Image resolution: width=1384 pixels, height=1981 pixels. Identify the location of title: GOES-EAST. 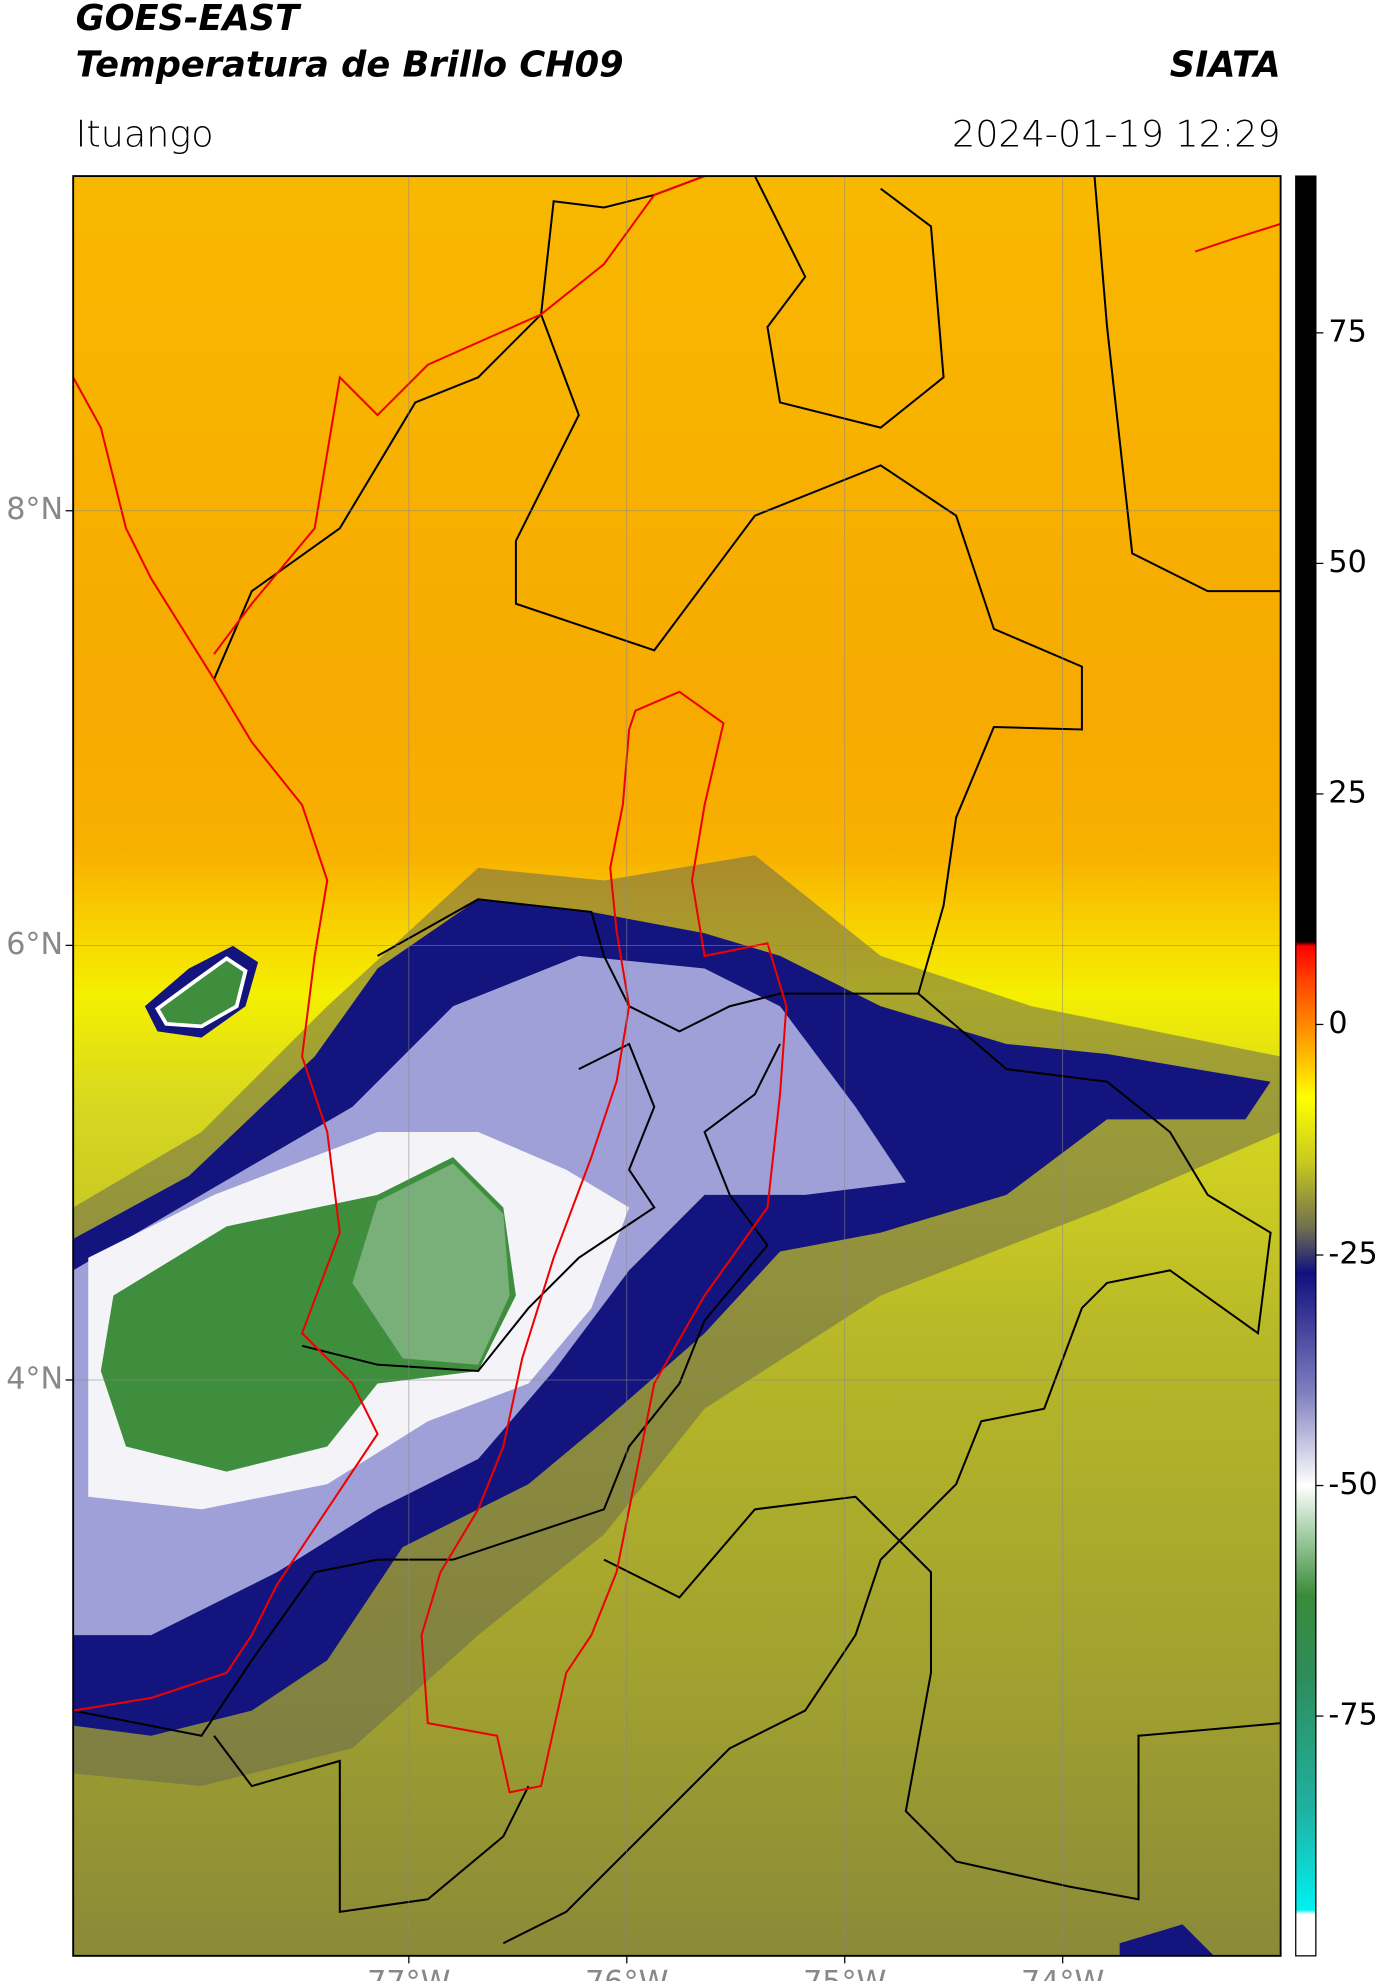
(189, 19).